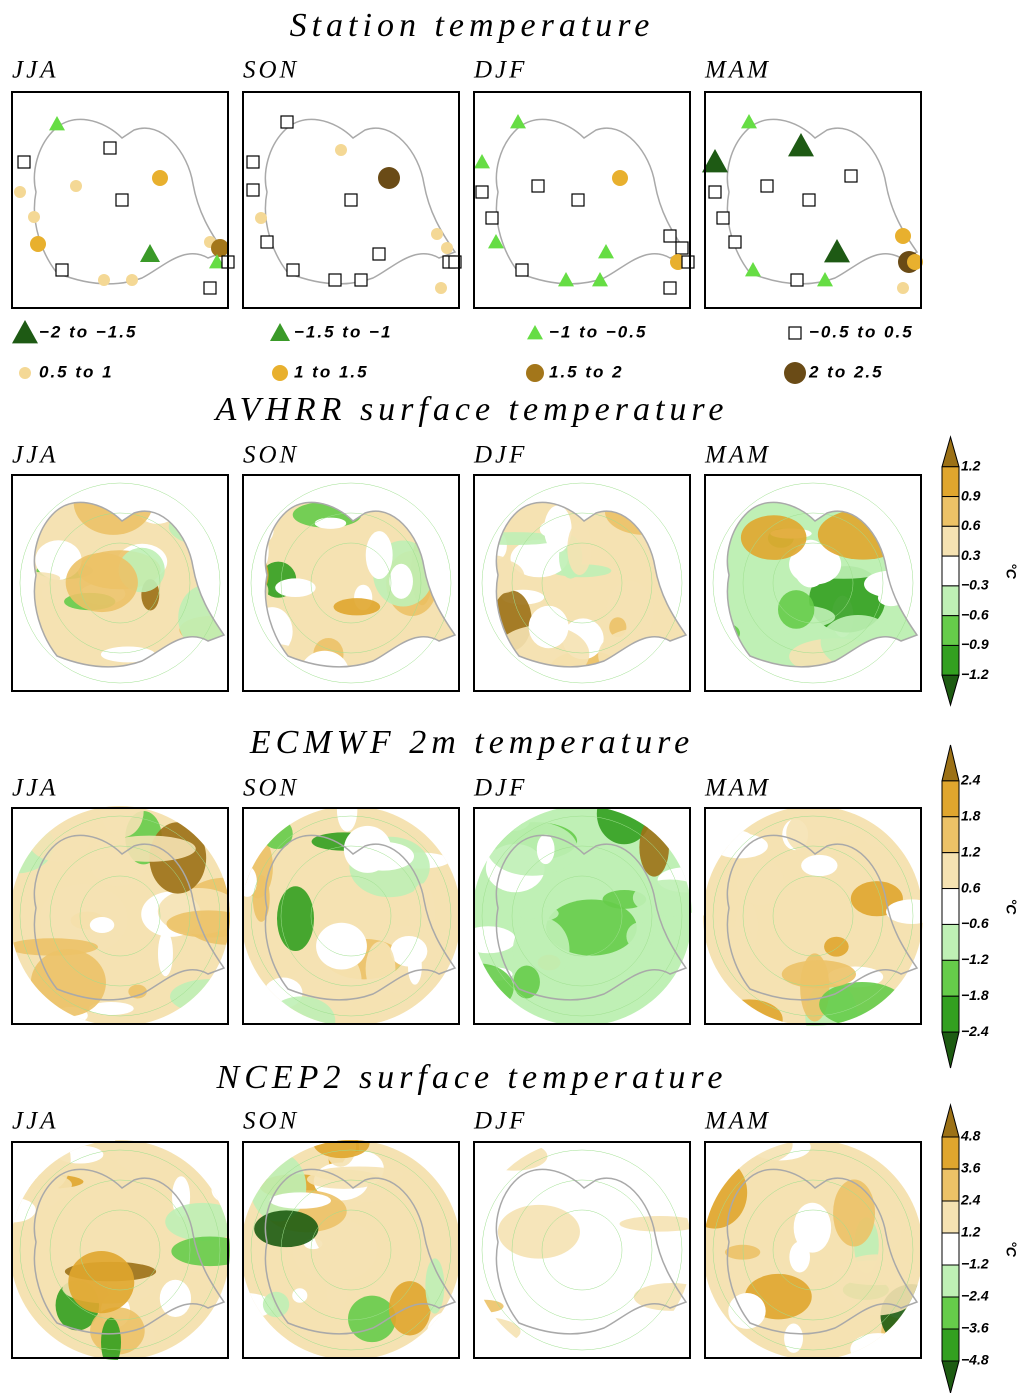 The image size is (1023, 1393). Describe the element at coordinates (1011, 907) in the screenshot. I see `colorbar-unit: °C` at that location.